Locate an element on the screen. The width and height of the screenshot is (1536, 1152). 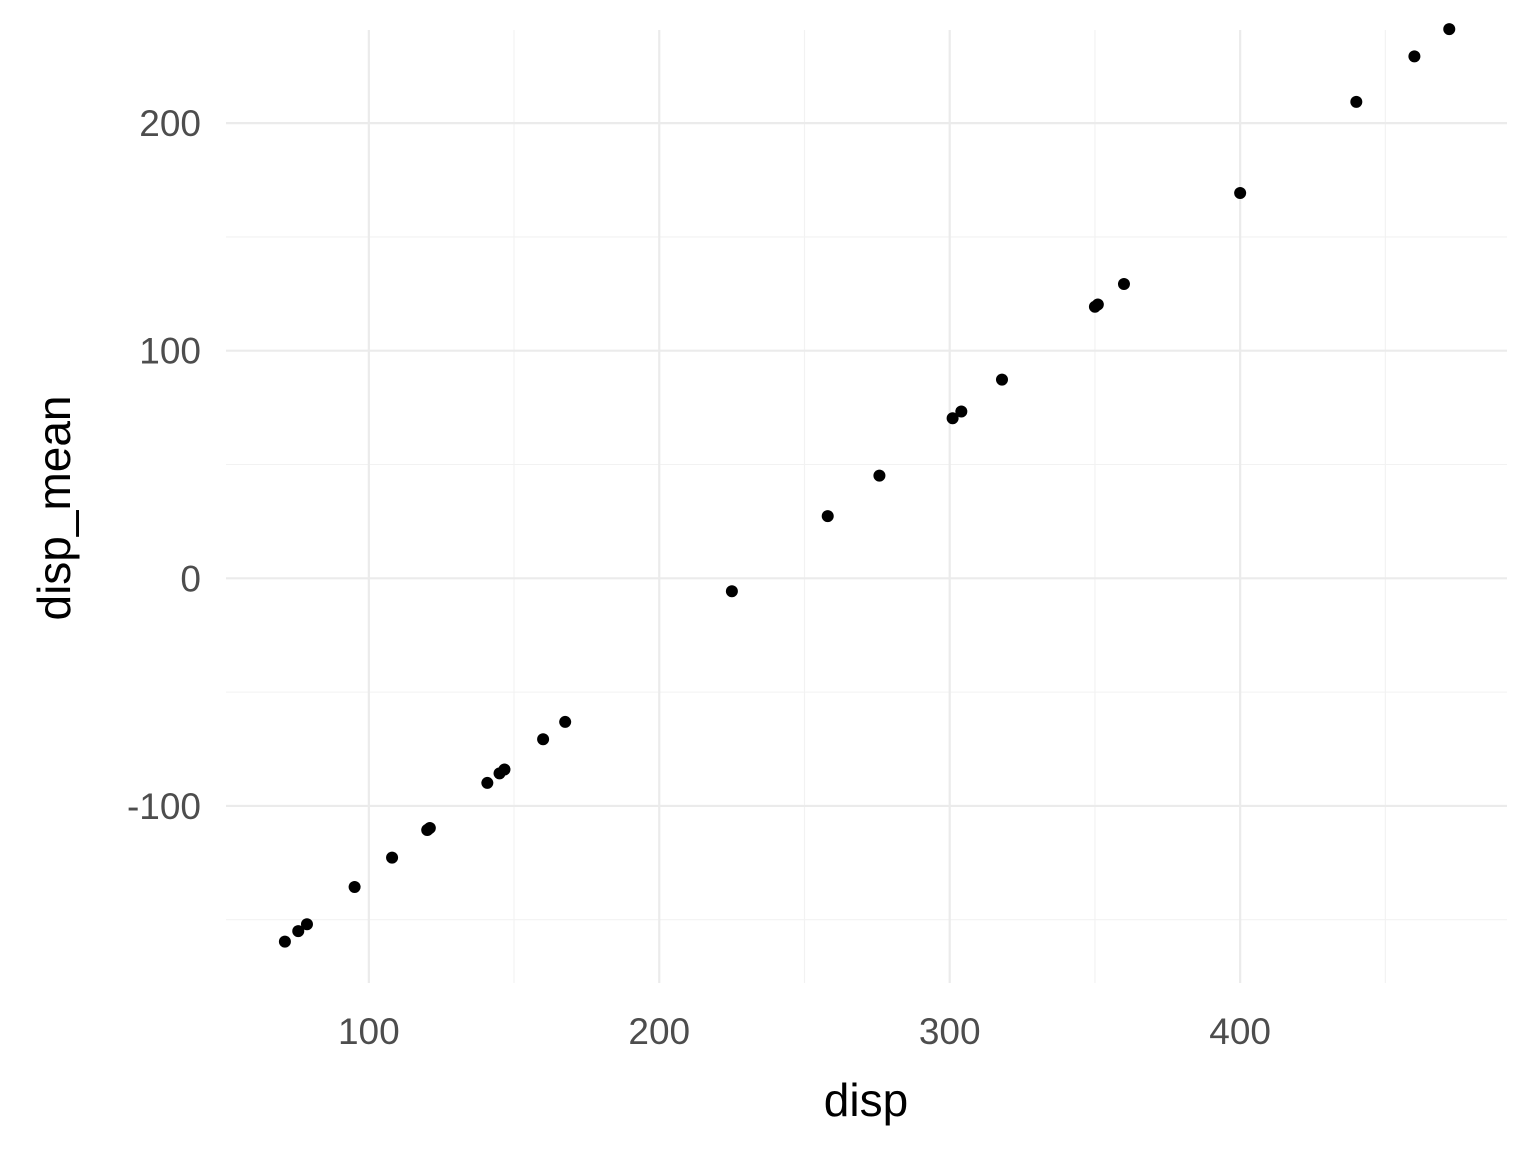
x-axis-tick-labels: 100 200 300 400 is located at coordinates (804, 1031).